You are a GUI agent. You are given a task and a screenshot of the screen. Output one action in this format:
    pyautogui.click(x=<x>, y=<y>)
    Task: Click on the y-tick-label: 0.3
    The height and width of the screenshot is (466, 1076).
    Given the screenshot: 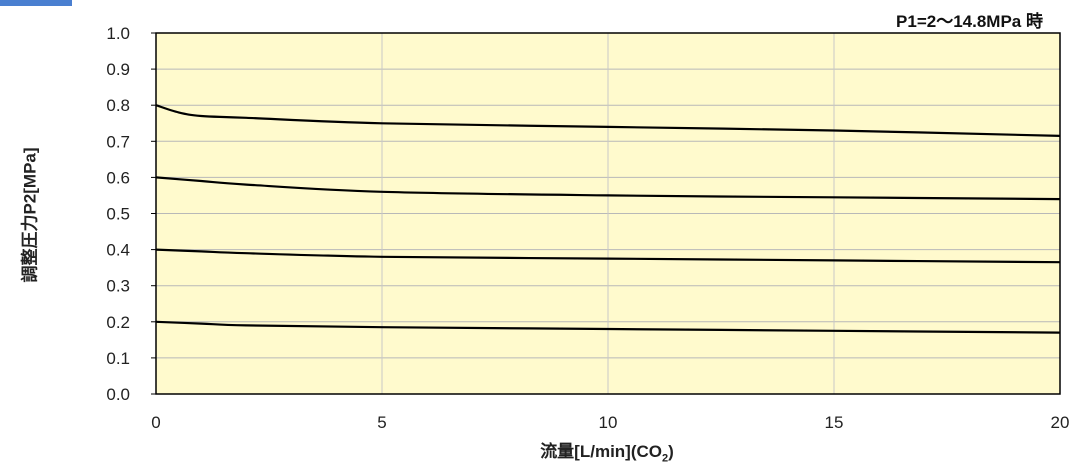 What is the action you would take?
    pyautogui.click(x=118, y=286)
    